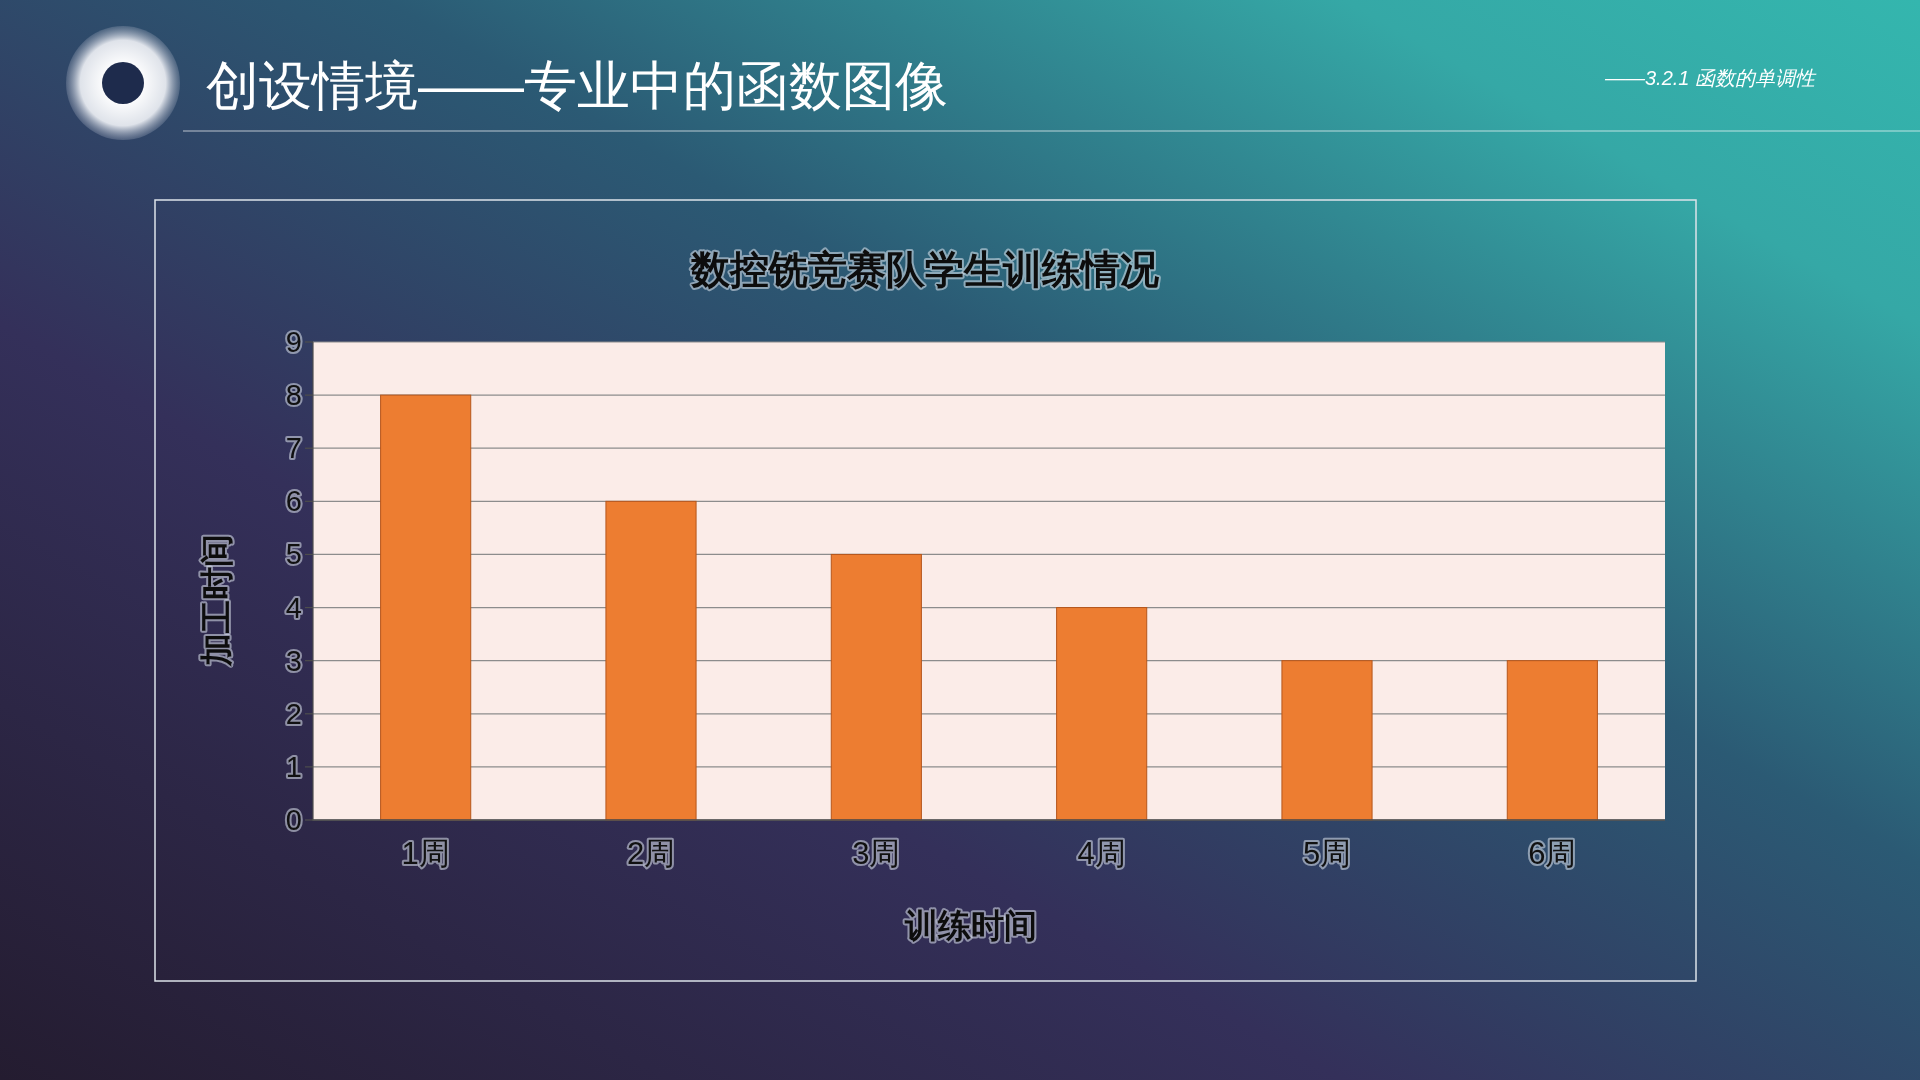 This screenshot has width=1920, height=1080. Describe the element at coordinates (293, 820) in the screenshot. I see `y-tick-label: 0` at that location.